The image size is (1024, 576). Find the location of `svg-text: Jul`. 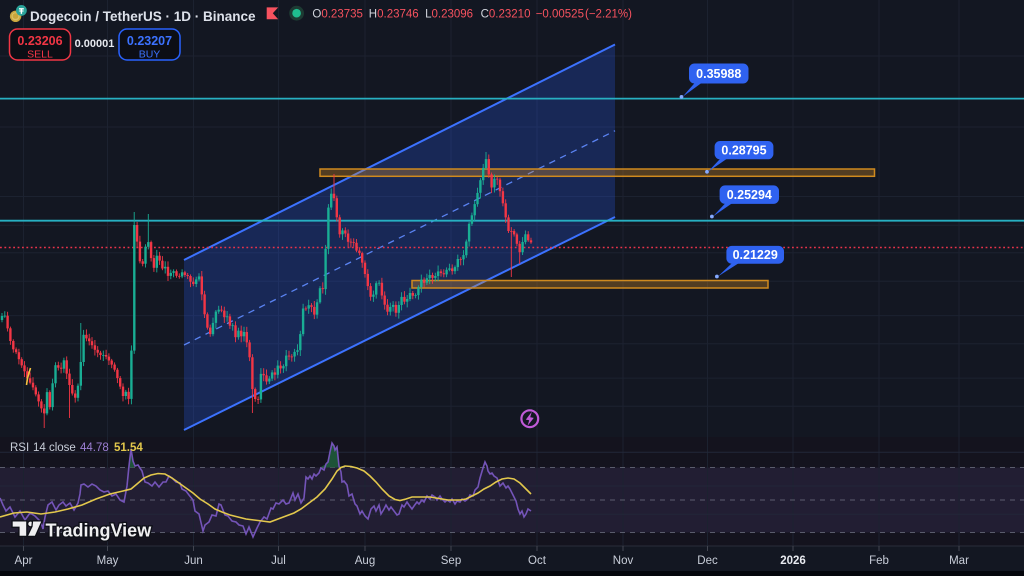

svg-text: Jul is located at coordinates (278, 561).